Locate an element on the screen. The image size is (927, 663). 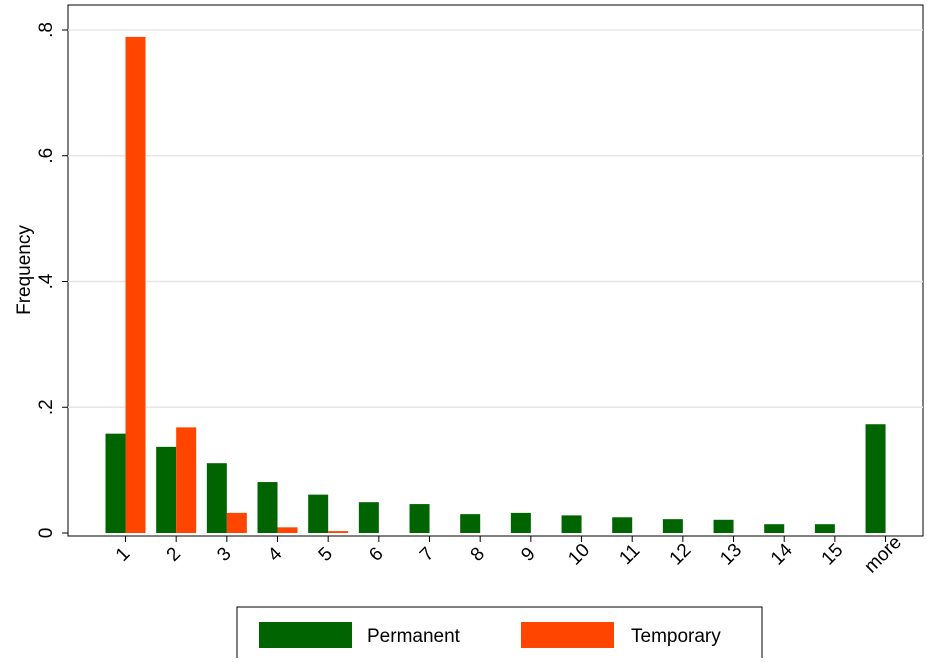
x-tick-label: 6 is located at coordinates (376, 554).